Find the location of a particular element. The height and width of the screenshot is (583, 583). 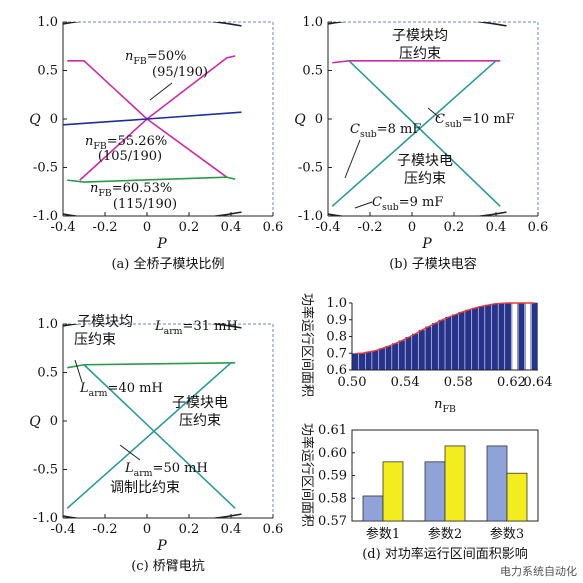

annotation-larm50: Larm=50 mH is located at coordinates (166, 470).